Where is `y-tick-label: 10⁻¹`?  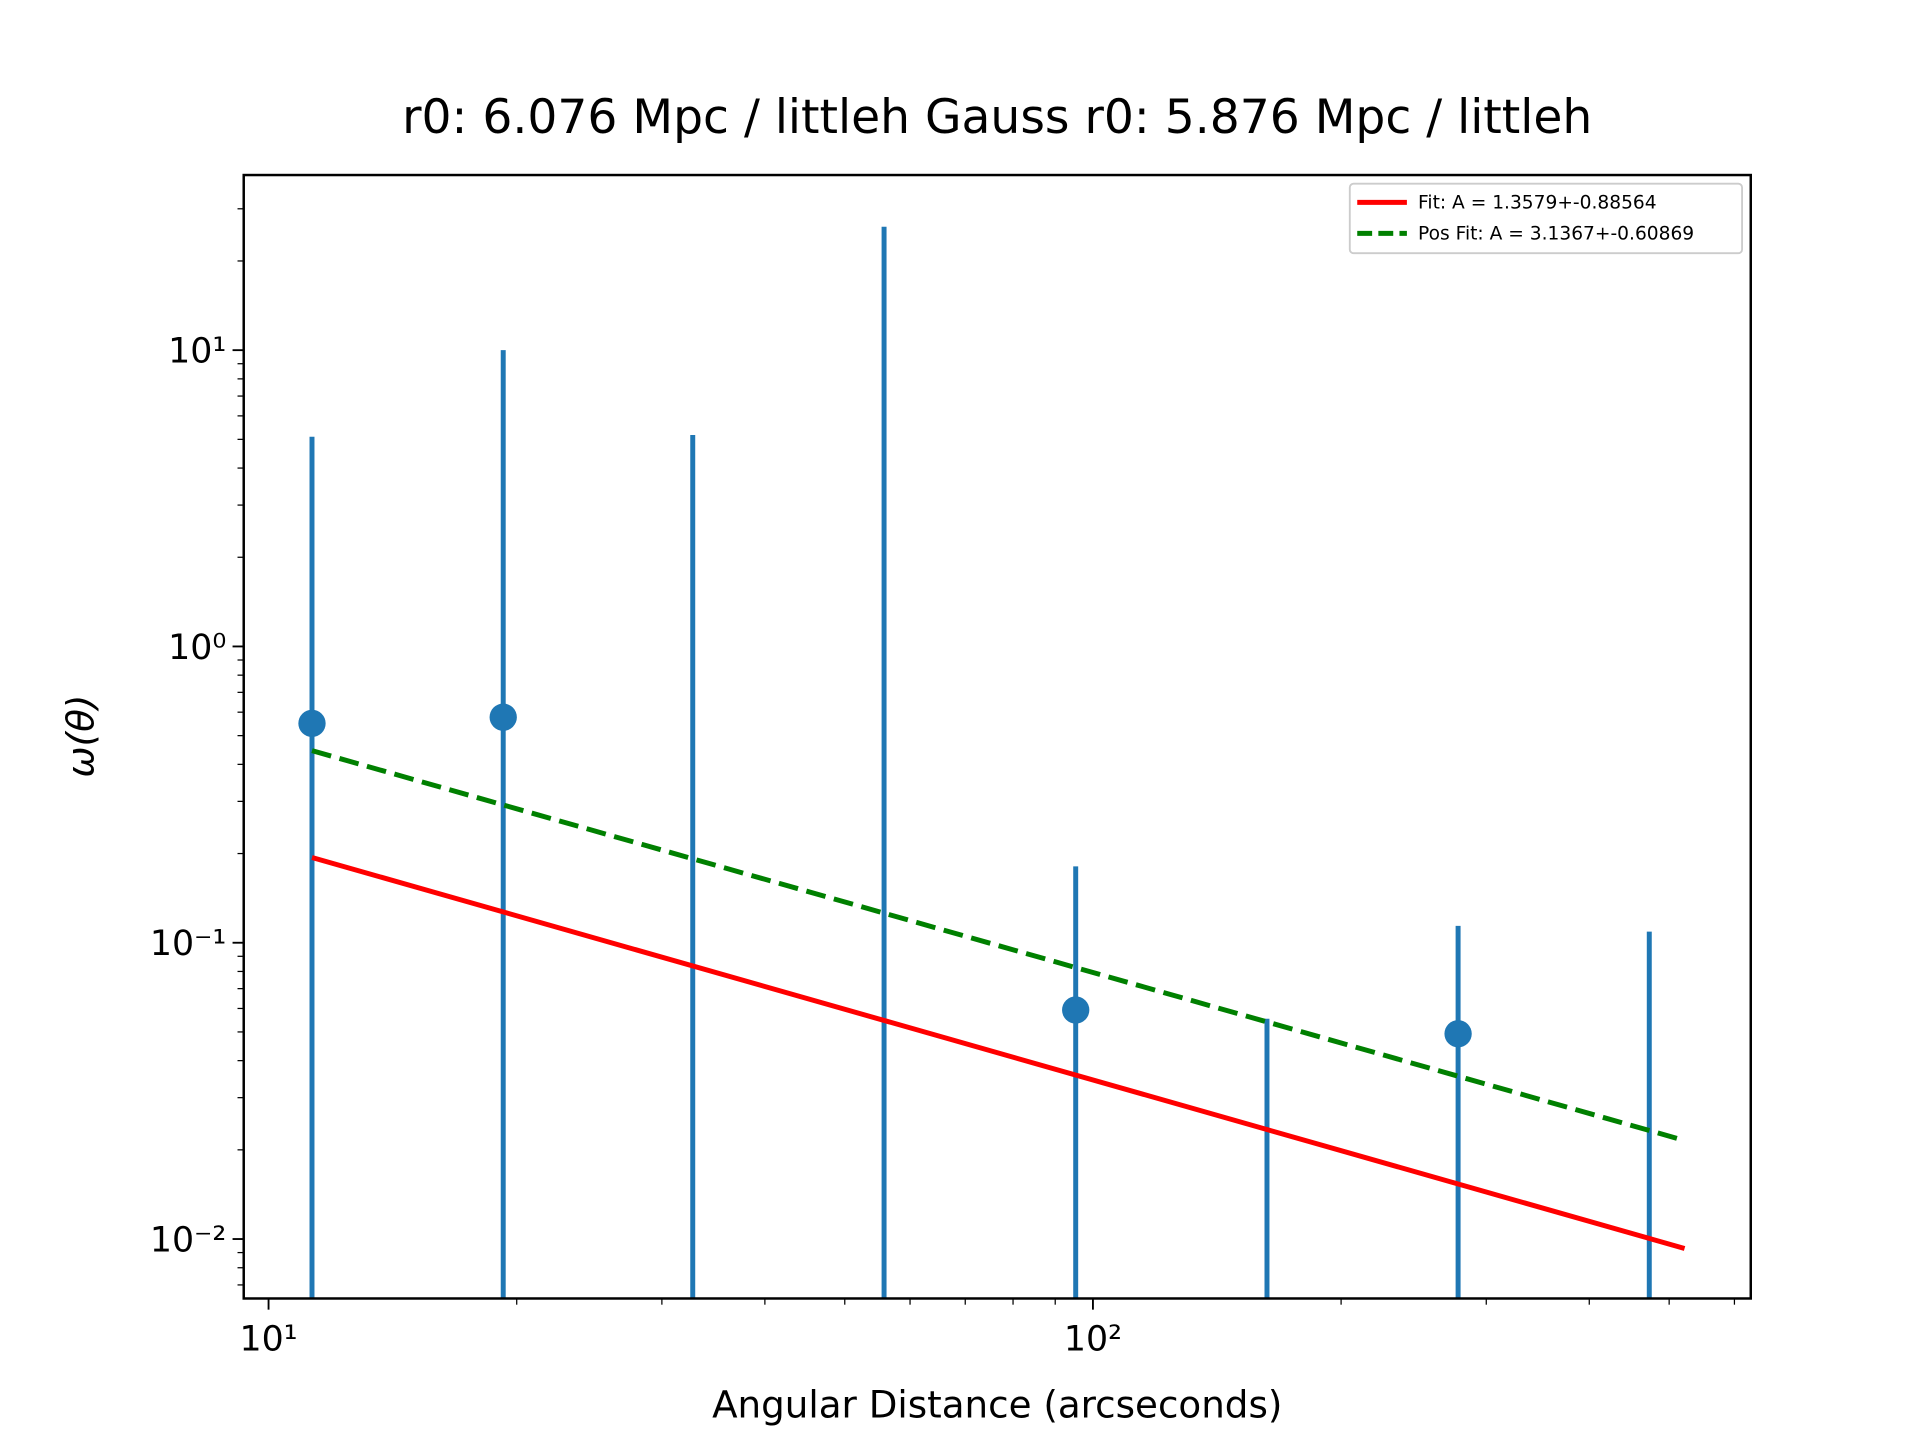
y-tick-label: 10⁻¹ is located at coordinates (188, 944).